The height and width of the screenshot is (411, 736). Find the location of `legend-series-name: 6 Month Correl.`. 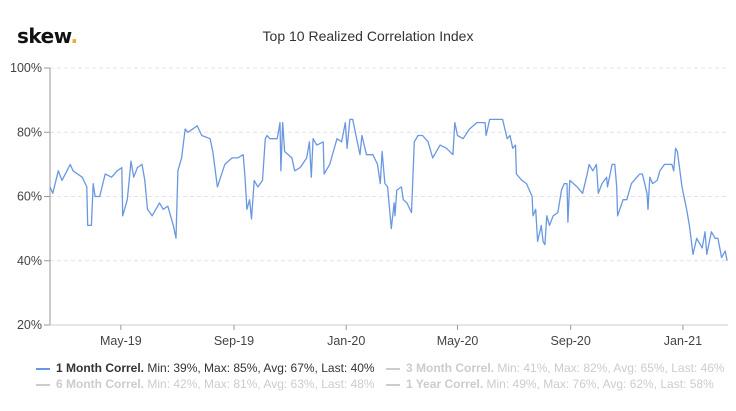

legend-series-name: 6 Month Correl. is located at coordinates (100, 384).